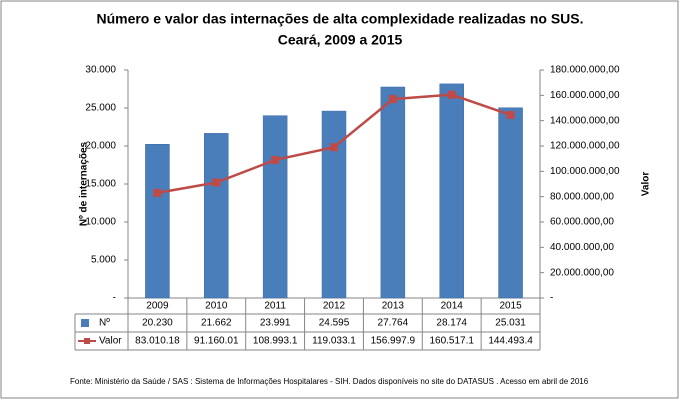  I want to click on legend-label: Nº, so click(104, 323).